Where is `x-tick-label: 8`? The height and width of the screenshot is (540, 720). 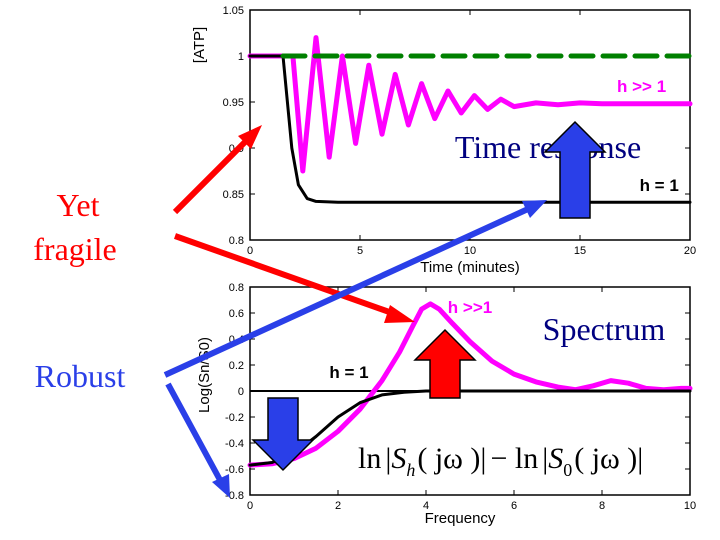 x-tick-label: 8 is located at coordinates (602, 506).